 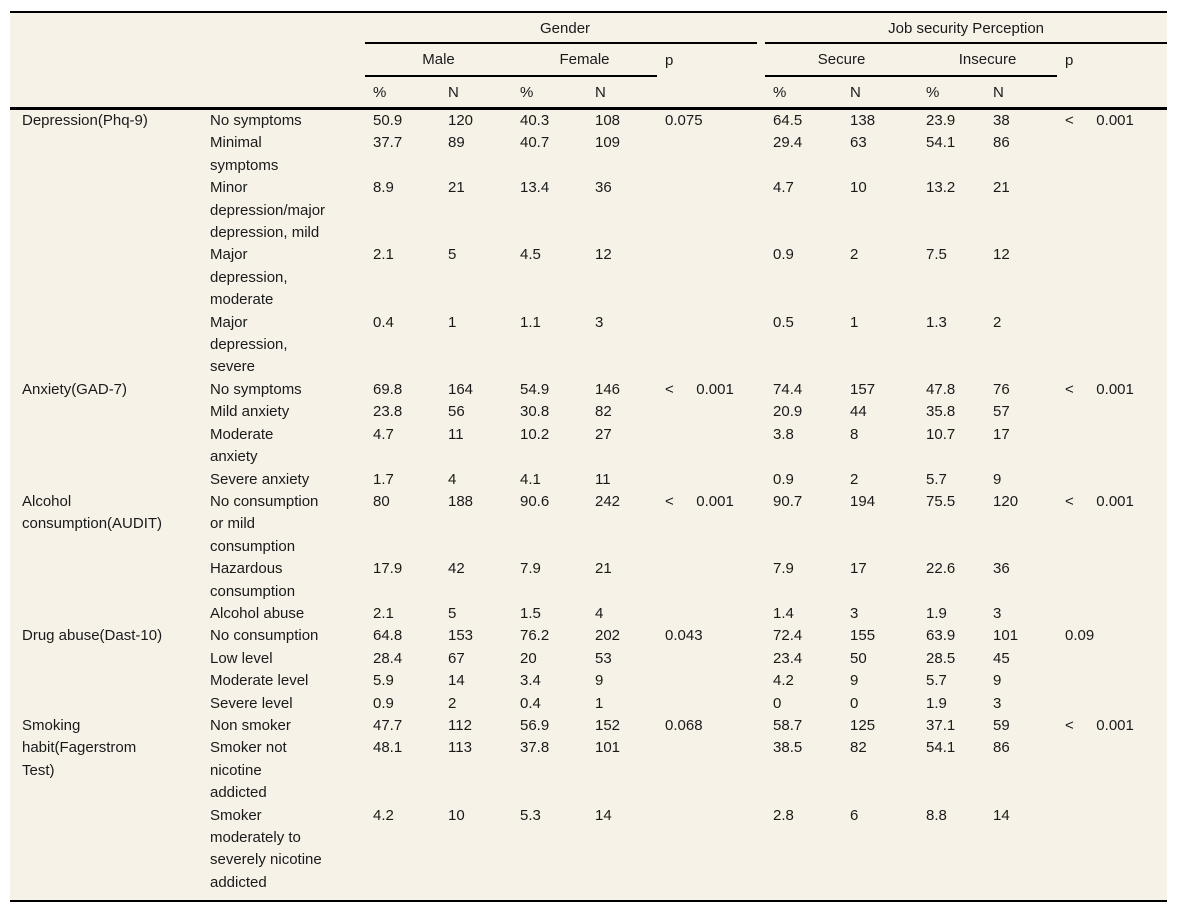 I want to click on value-cell-i-pct: 1.9, so click(x=936, y=613).